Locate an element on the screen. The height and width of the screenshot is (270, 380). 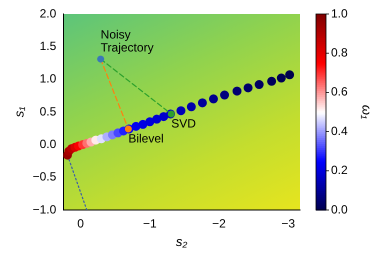
series-label: Noisy Trajectory is located at coordinates (127, 40).